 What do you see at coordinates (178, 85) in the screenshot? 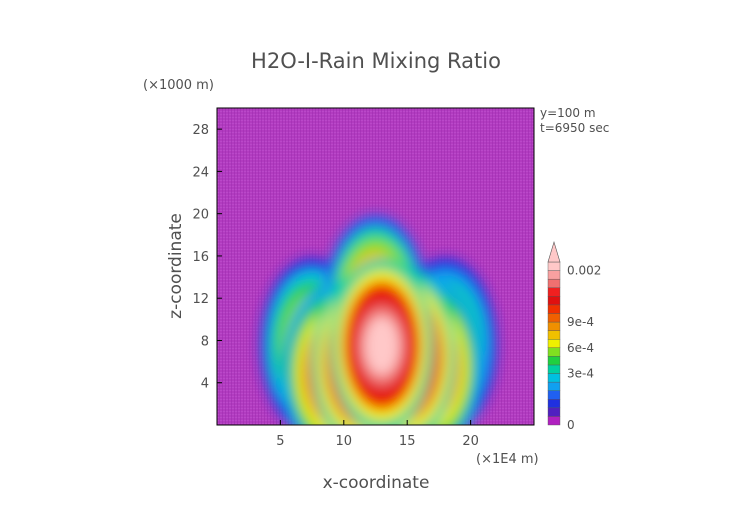
I see `y-unit-label: (×1000 m)` at bounding box center [178, 85].